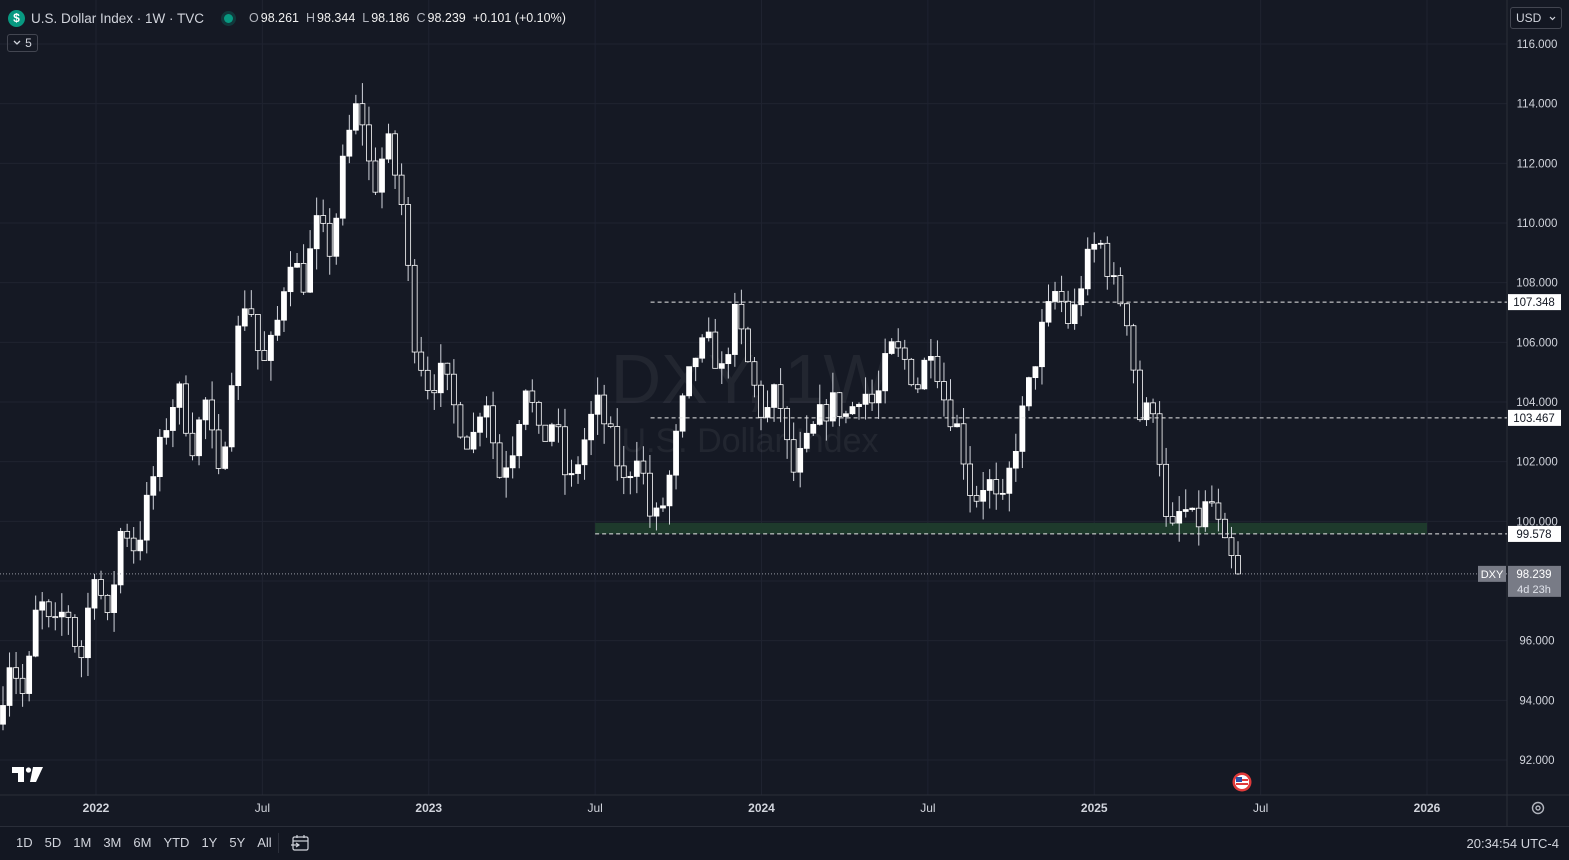  I want to click on price-tick-label: 106.000, so click(1537, 343).